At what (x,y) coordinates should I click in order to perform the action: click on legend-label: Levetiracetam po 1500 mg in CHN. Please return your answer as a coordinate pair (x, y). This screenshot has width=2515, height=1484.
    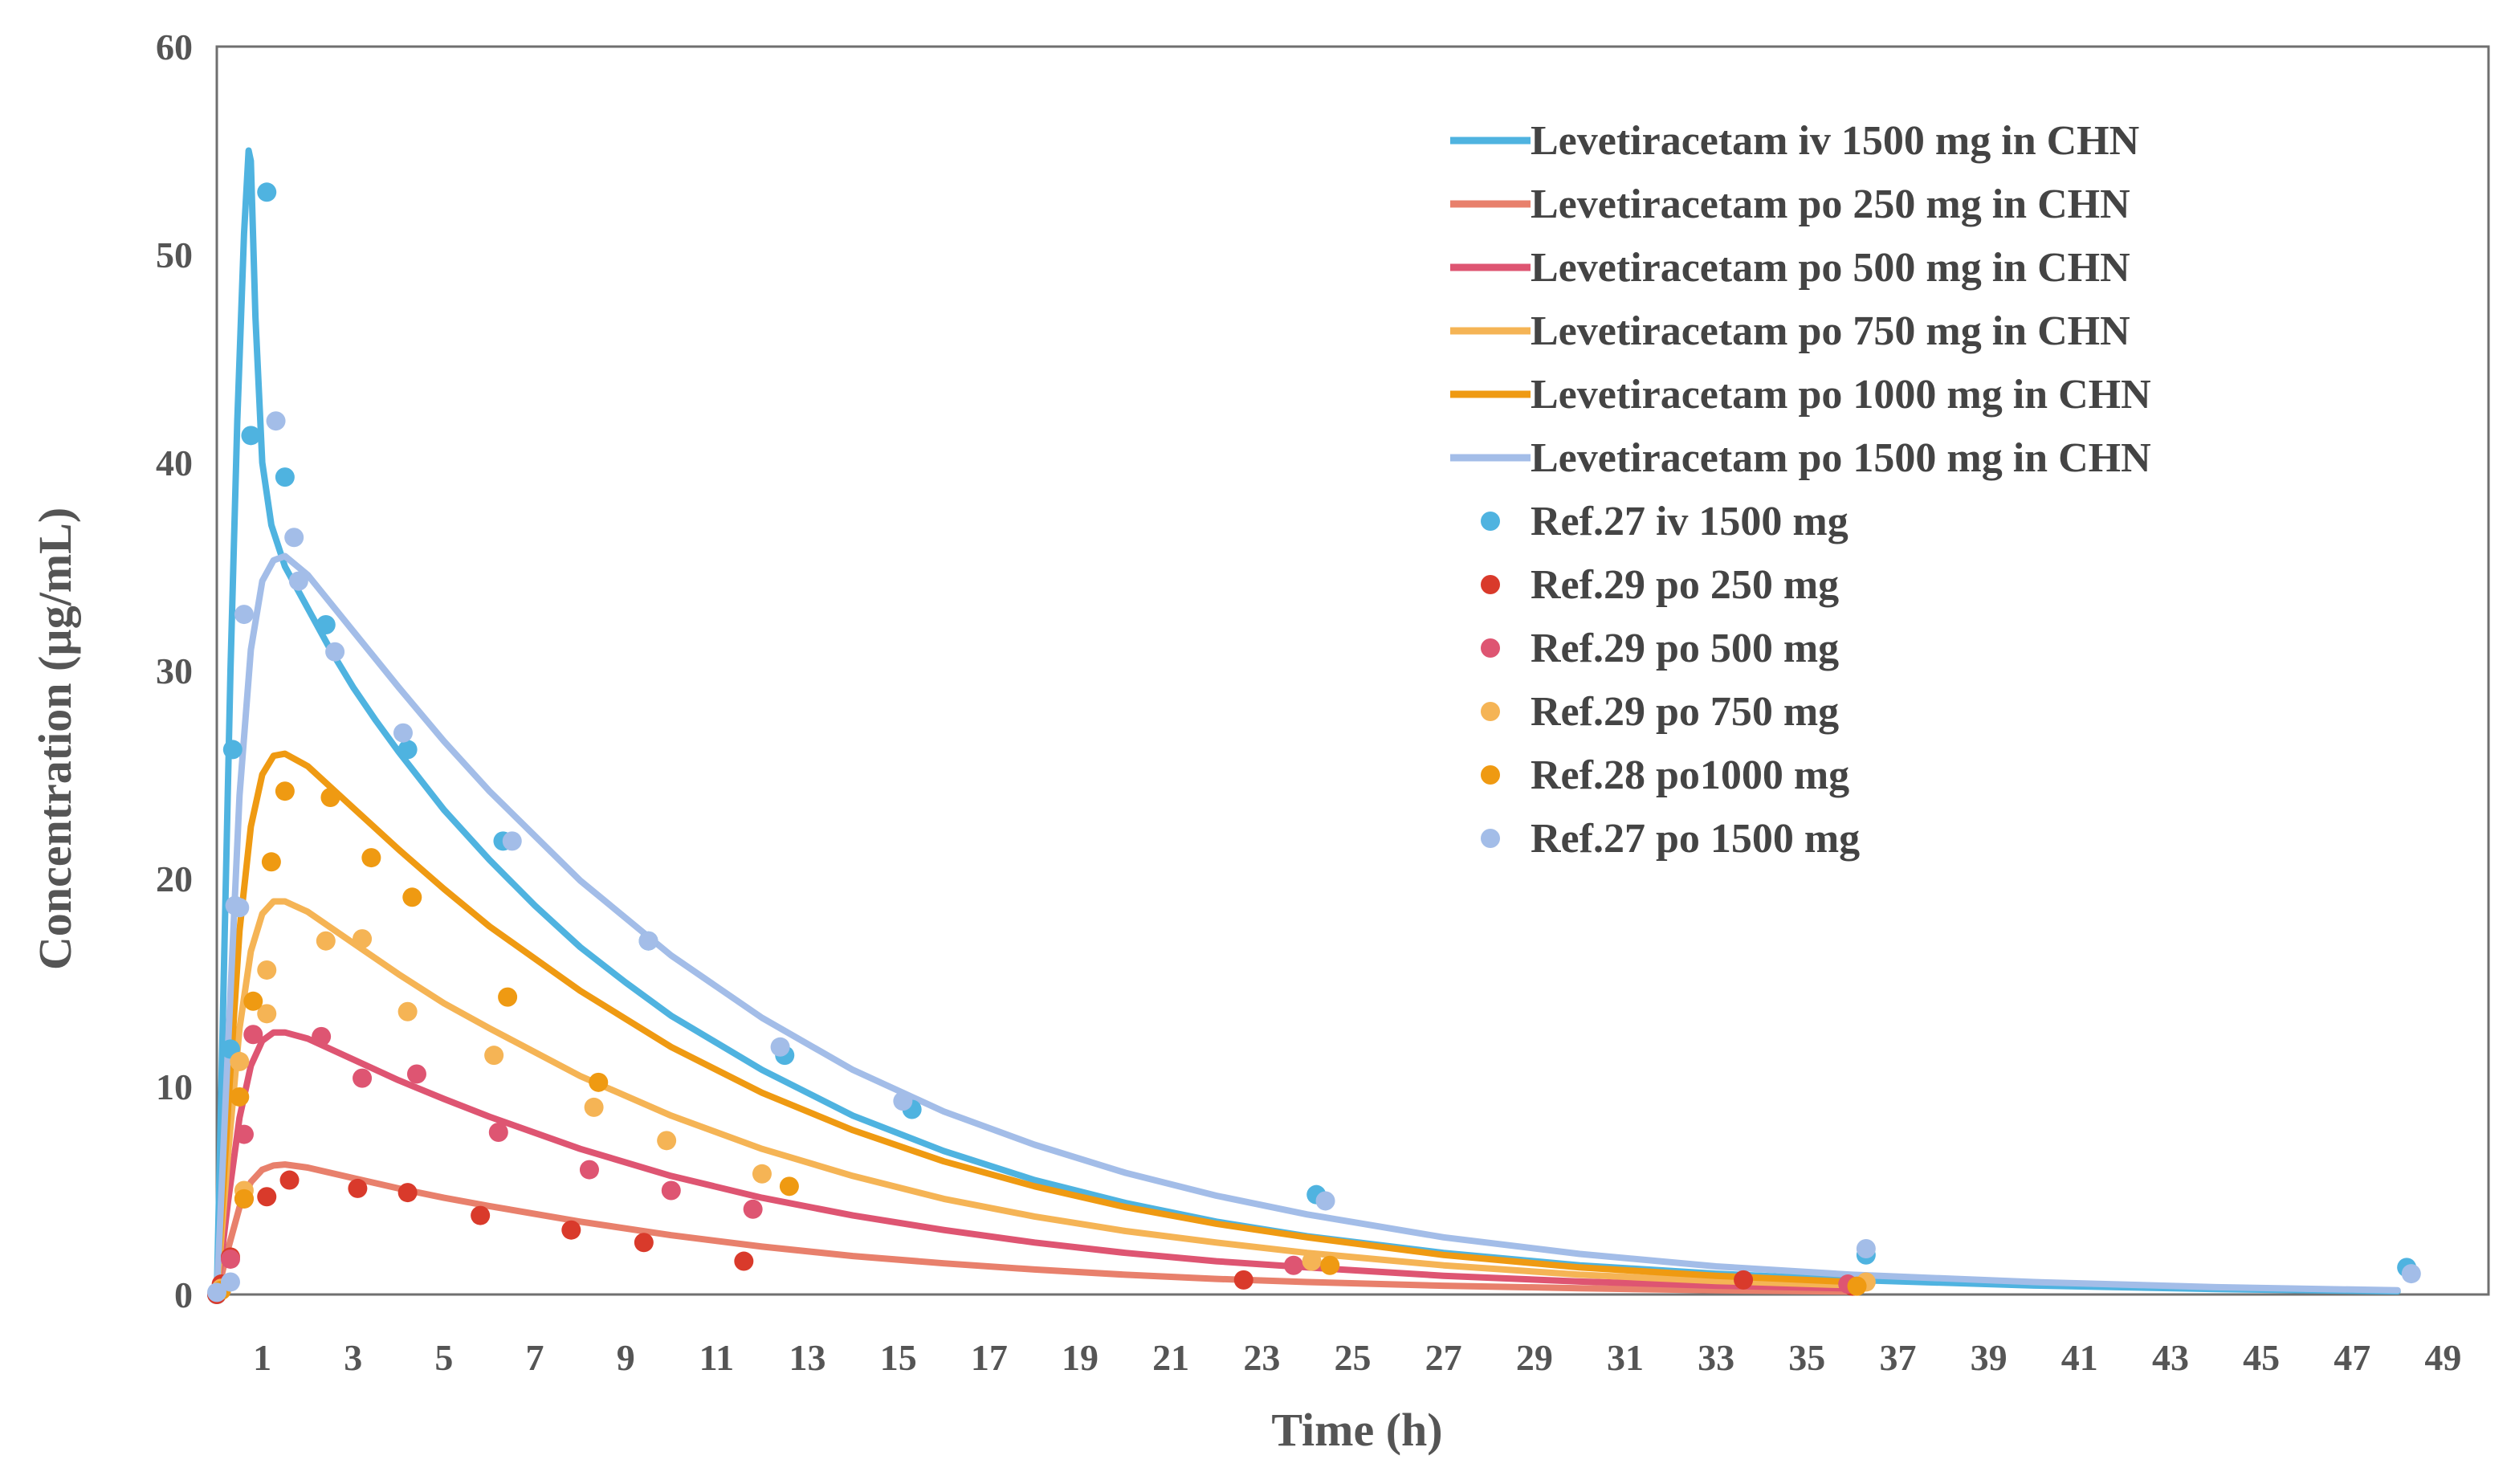
    Looking at the image, I should click on (1841, 458).